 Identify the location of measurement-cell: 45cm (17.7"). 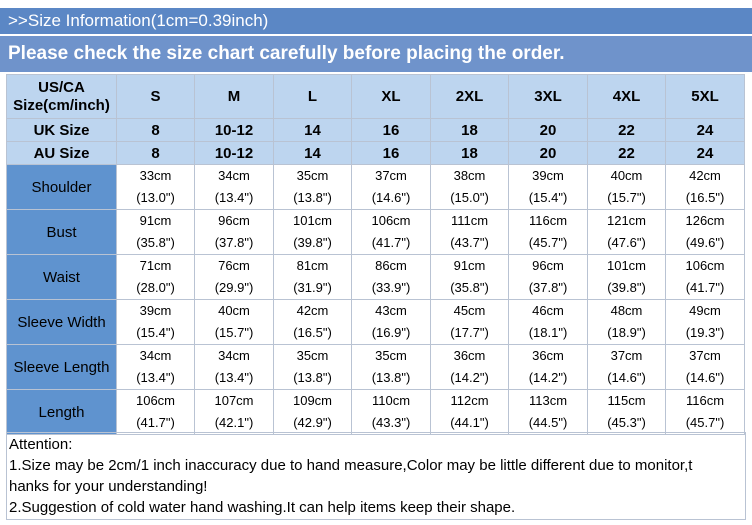
(469, 322).